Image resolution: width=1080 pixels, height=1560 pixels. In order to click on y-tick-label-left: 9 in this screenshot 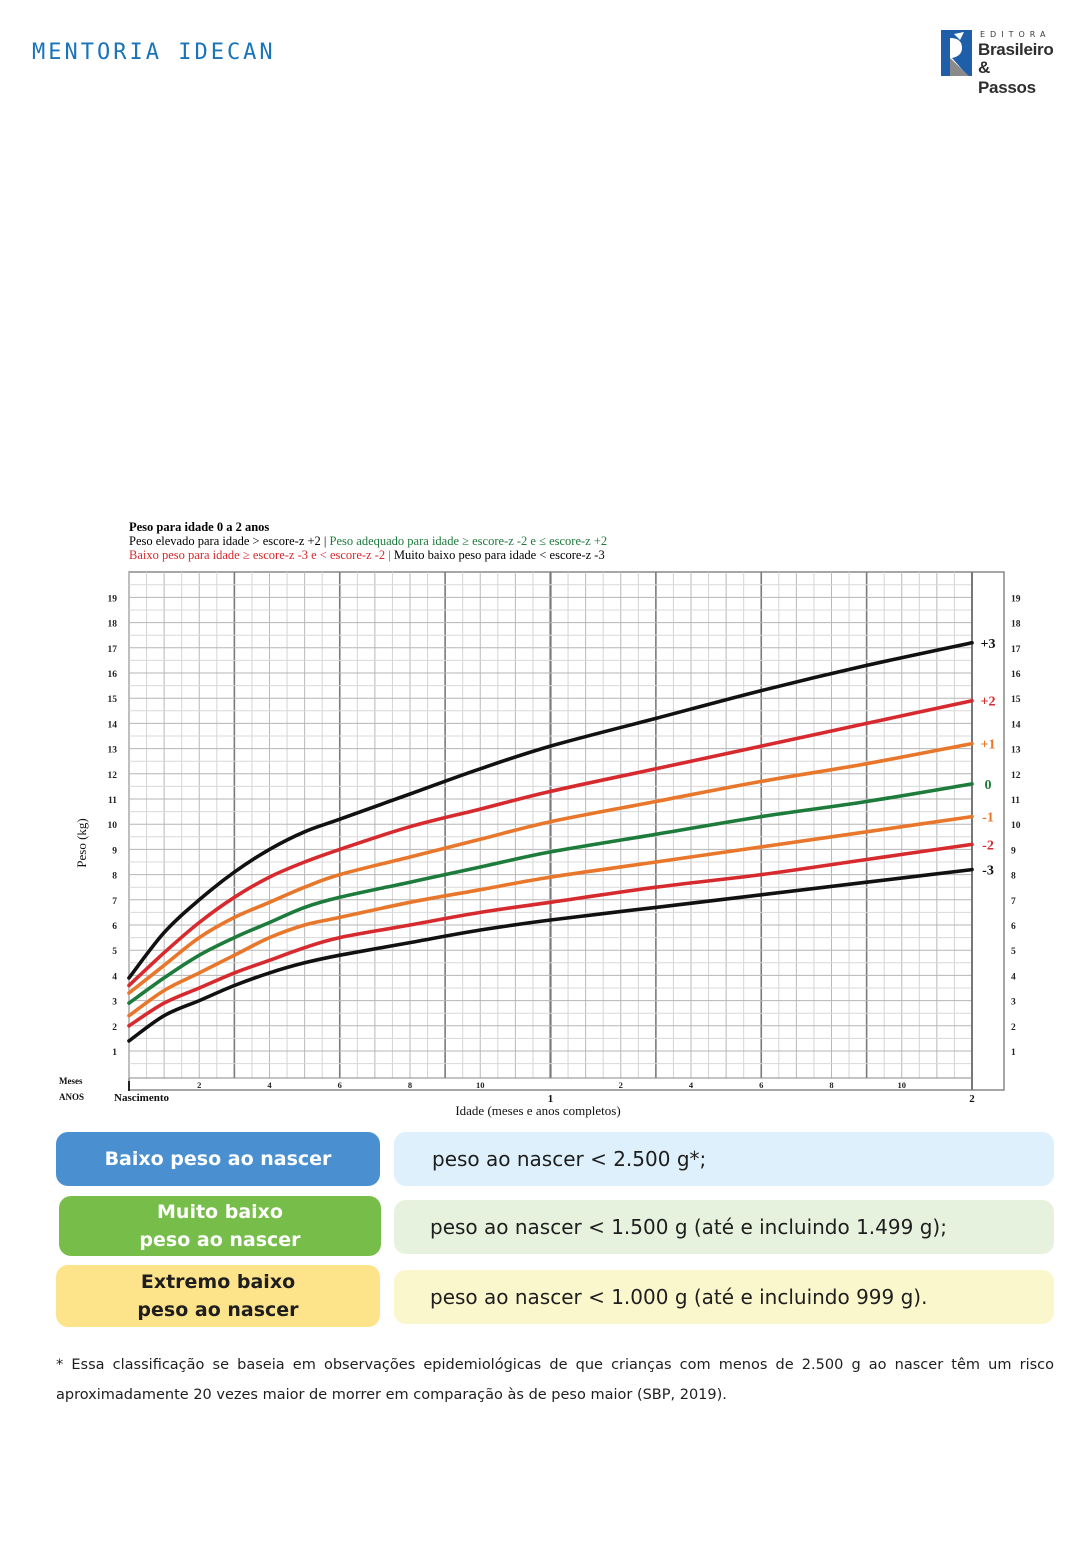, I will do `click(114, 851)`.